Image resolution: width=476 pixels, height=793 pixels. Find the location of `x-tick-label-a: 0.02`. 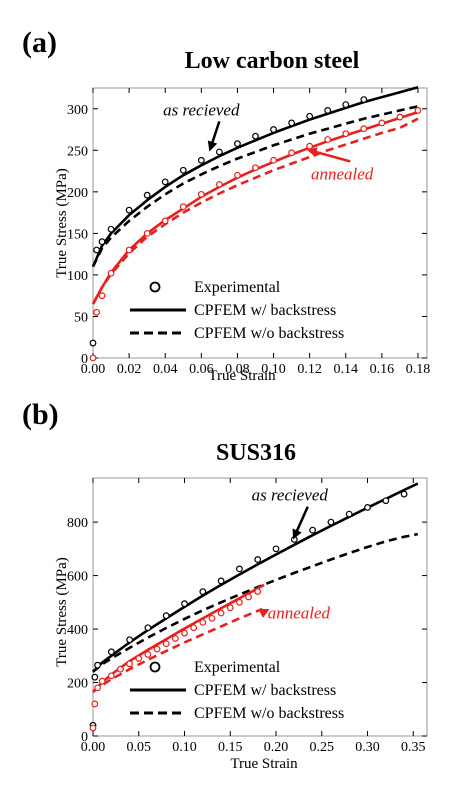

x-tick-label-a: 0.02 is located at coordinates (129, 369).